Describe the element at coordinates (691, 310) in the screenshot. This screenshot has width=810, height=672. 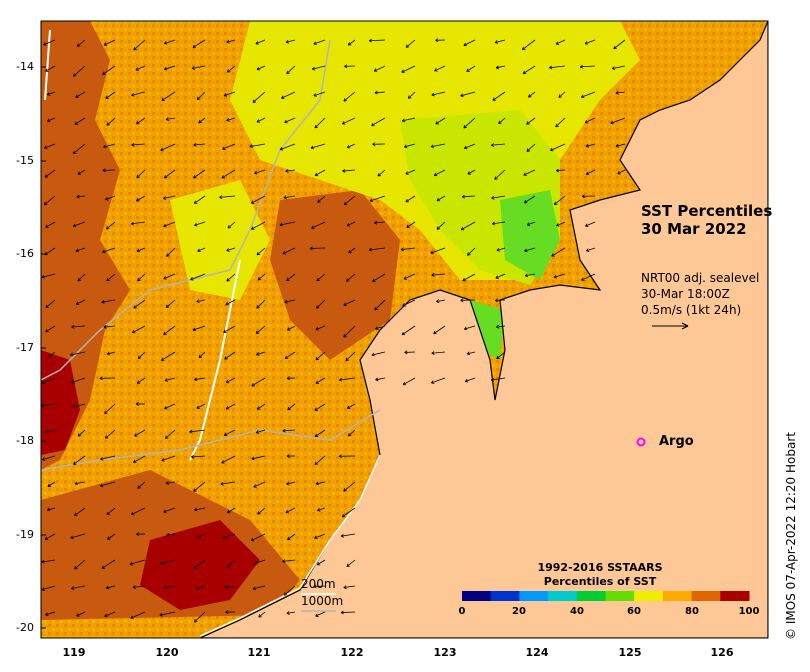
I see `current-info-line3: 0.5m/s (1kt 24h)` at that location.